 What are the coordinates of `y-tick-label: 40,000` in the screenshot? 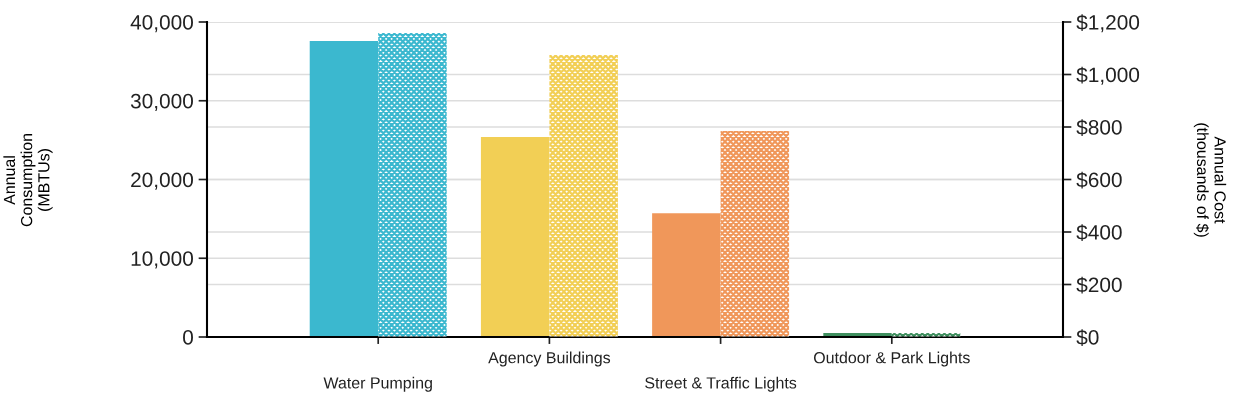 It's located at (161, 24).